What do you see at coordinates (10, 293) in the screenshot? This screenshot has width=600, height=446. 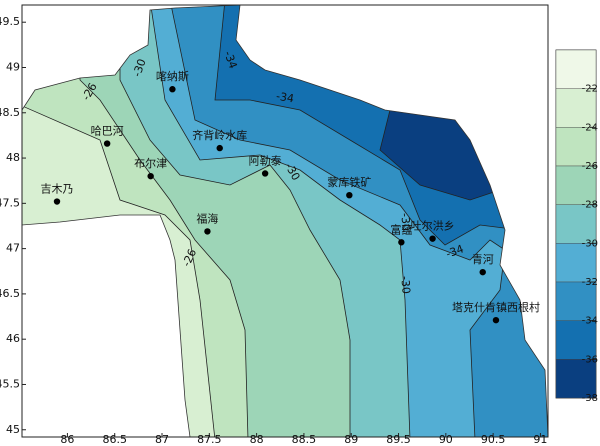 I see `y-tick-label: 46.5` at bounding box center [10, 293].